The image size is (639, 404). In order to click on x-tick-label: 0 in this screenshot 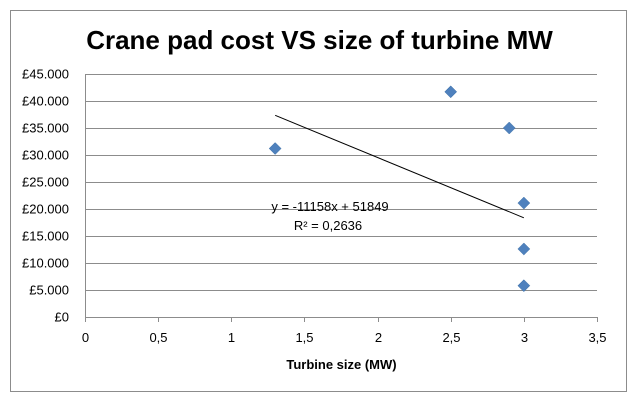, I will do `click(85, 337)`.